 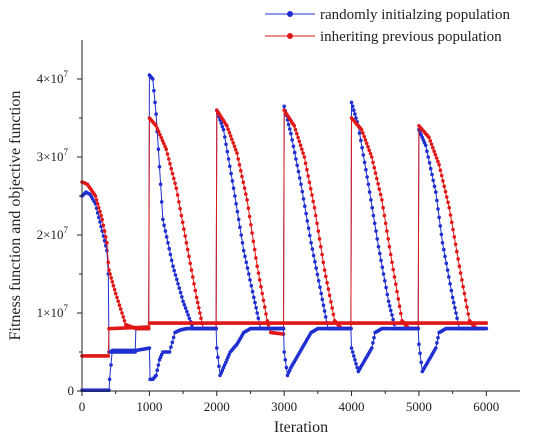 What do you see at coordinates (301, 427) in the screenshot?
I see `x-axis-title: Iteration` at bounding box center [301, 427].